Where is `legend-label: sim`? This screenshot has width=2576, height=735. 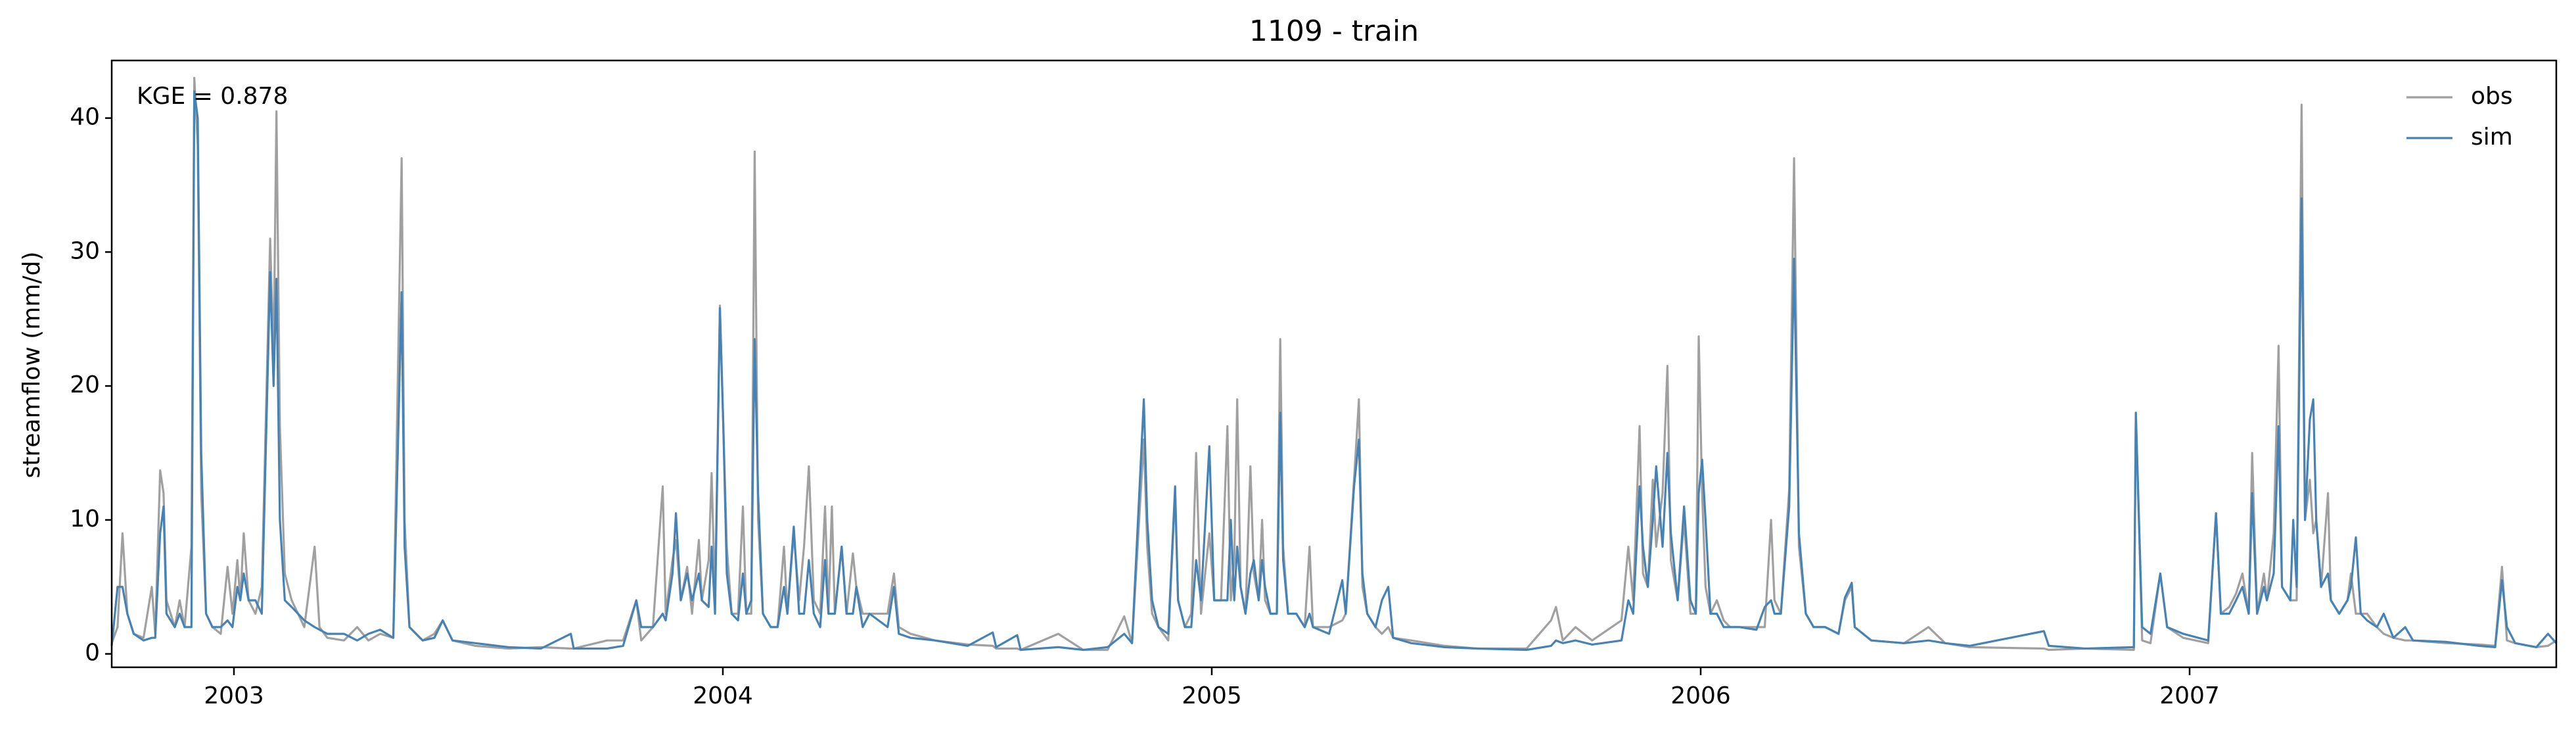 legend-label: sim is located at coordinates (2492, 137).